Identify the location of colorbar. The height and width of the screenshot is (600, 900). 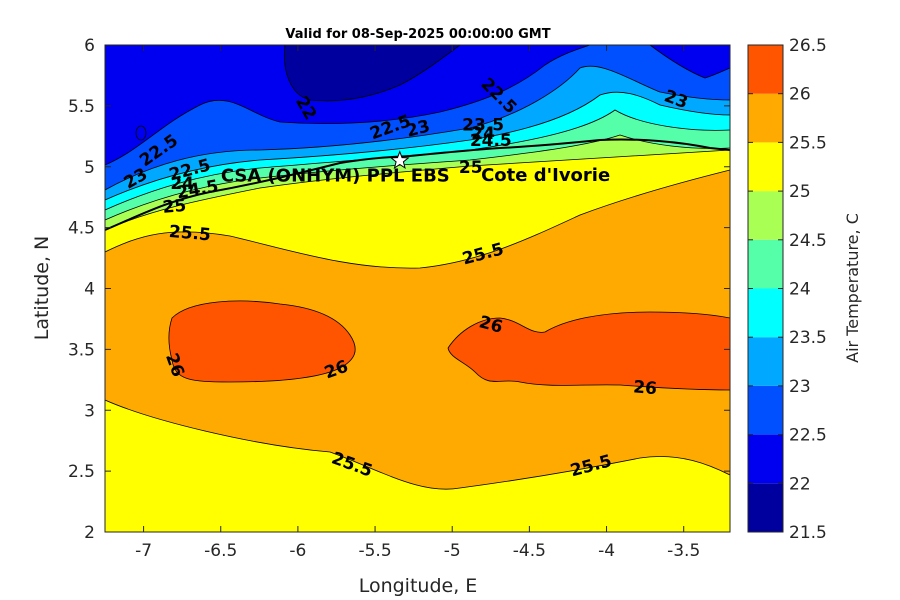
(765, 288).